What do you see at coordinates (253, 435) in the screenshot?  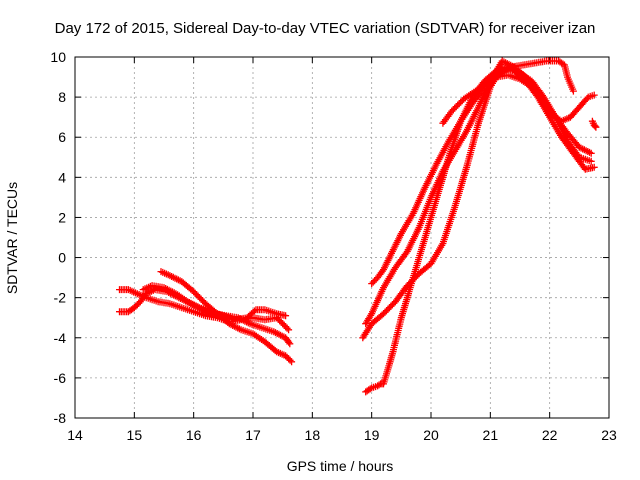 I see `x-tick-label: 17` at bounding box center [253, 435].